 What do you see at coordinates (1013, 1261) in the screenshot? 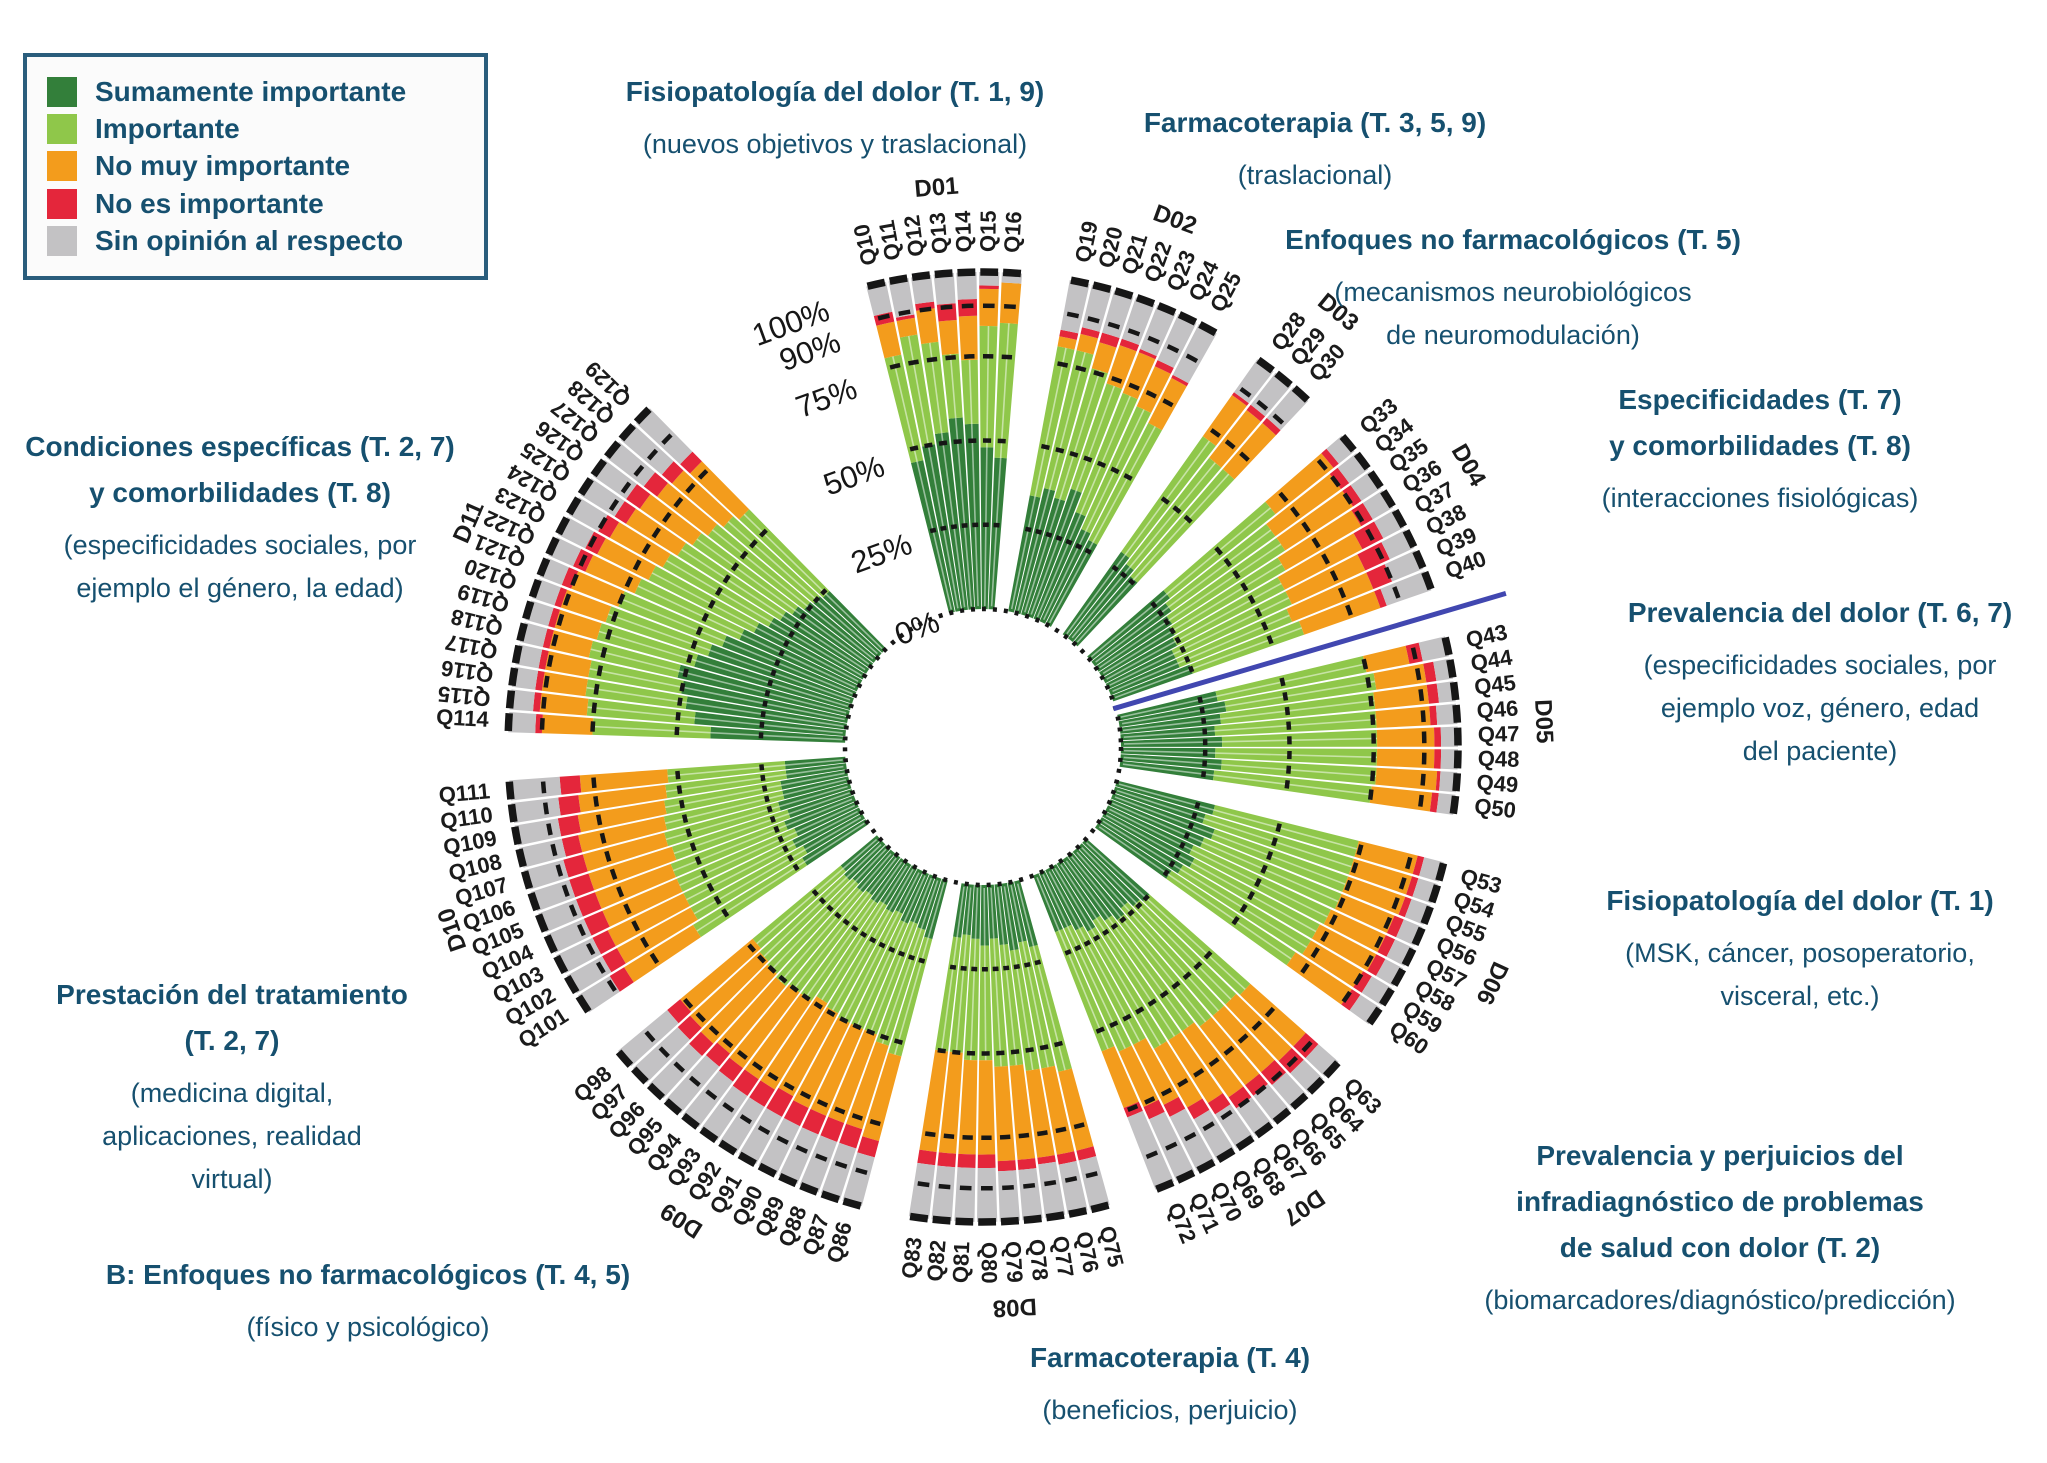
I see `question-label-Q79: Q79` at bounding box center [1013, 1261].